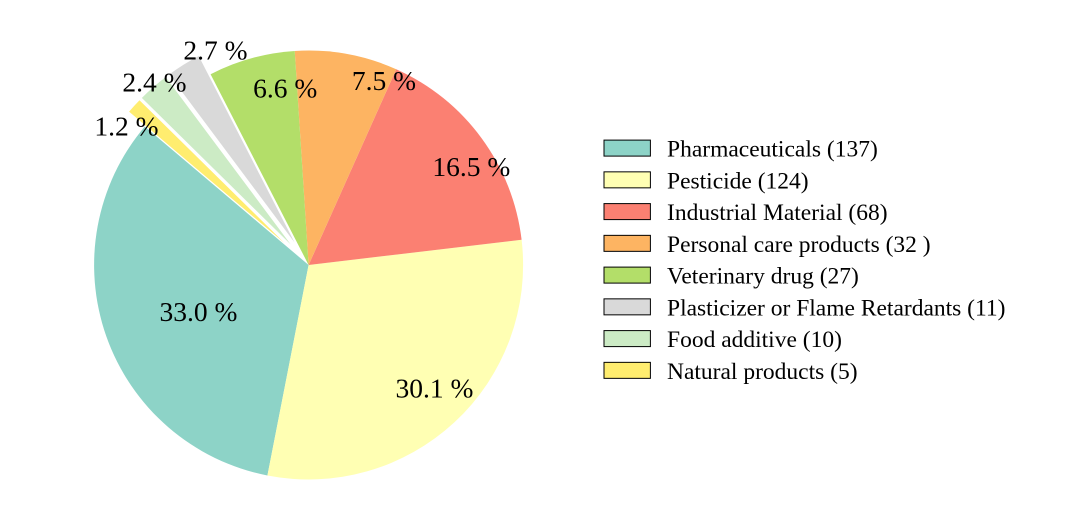 This screenshot has width=1080, height=511. I want to click on svg-text: 2.7 %, so click(215, 50).